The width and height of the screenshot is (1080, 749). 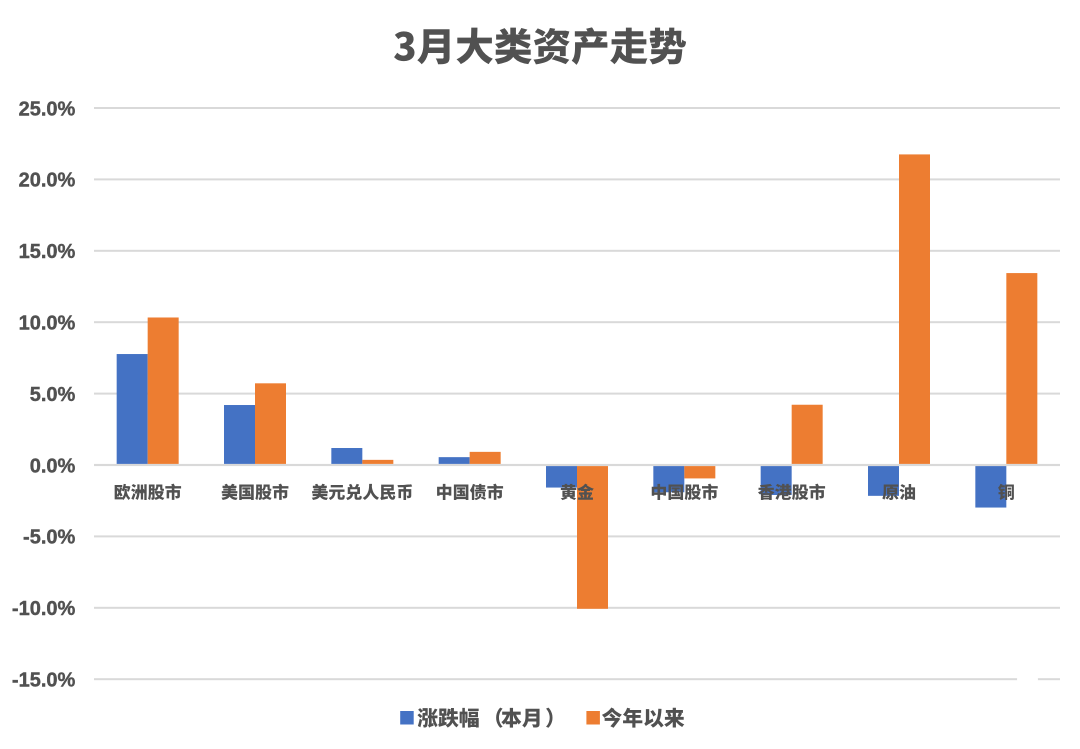 What do you see at coordinates (47, 109) in the screenshot?
I see `svg-text: 25.0%` at bounding box center [47, 109].